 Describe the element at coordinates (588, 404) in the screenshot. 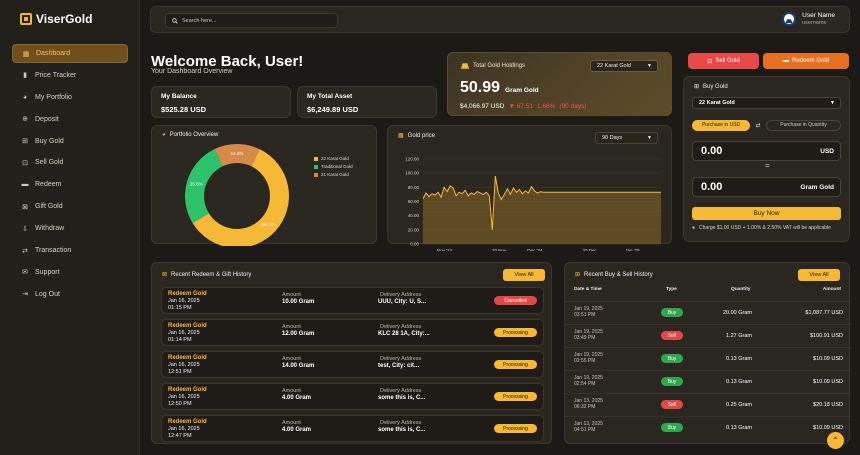

I see `trade-datetime: Jan 13, 2025 06:32 PM` at that location.